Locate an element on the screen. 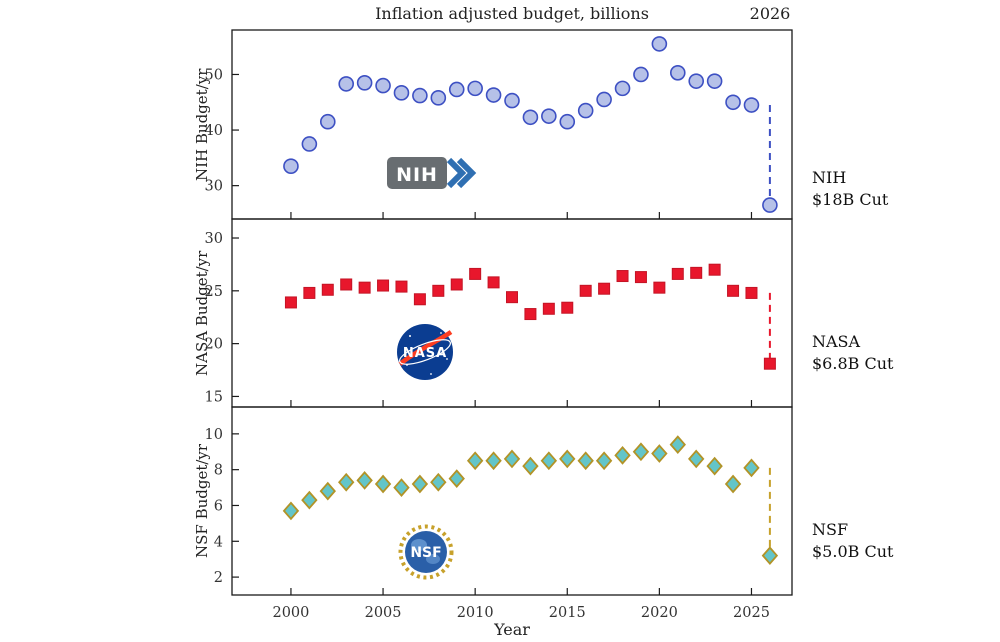  nsf-cut-line2: $5.0B Cut is located at coordinates (853, 551).